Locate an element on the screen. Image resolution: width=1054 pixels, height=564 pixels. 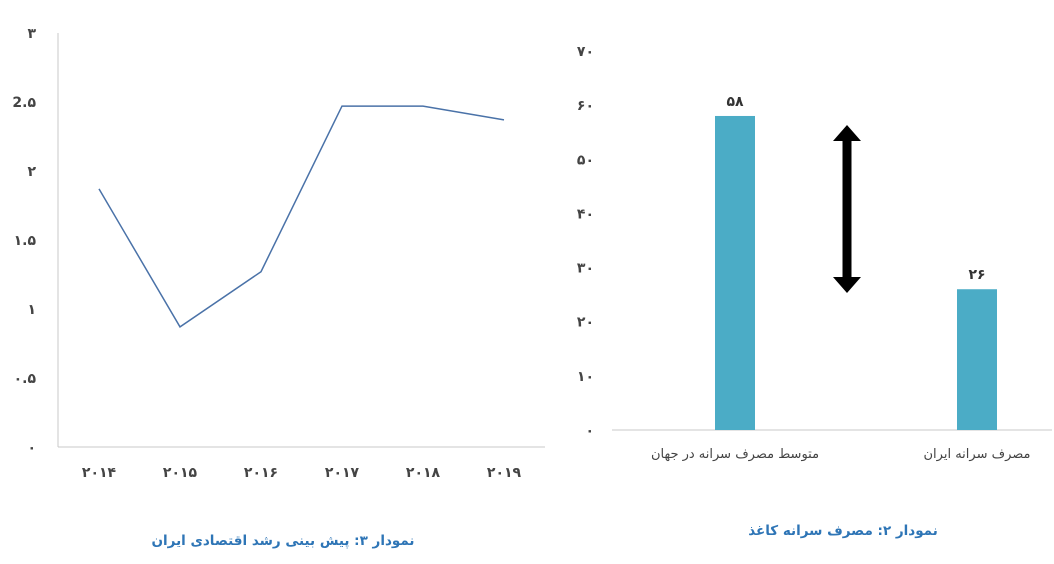
bar-chart-data-labels: ۵۸ ۲۶ is located at coordinates (855, 188).